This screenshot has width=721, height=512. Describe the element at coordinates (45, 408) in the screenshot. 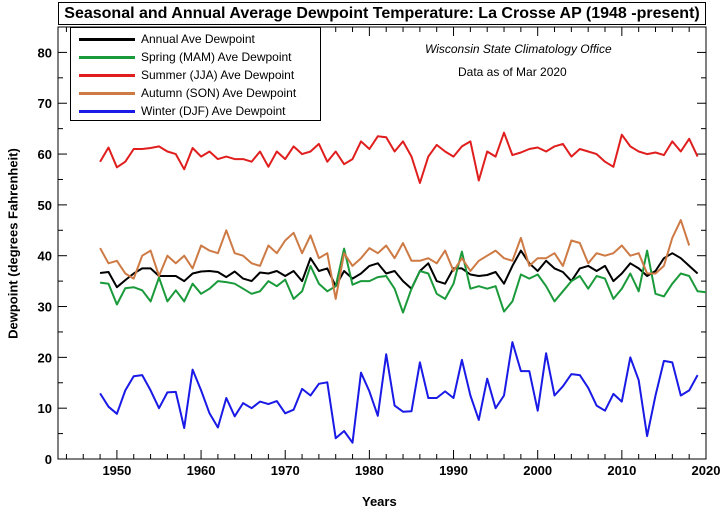

I see `y-tick-label: 10` at that location.